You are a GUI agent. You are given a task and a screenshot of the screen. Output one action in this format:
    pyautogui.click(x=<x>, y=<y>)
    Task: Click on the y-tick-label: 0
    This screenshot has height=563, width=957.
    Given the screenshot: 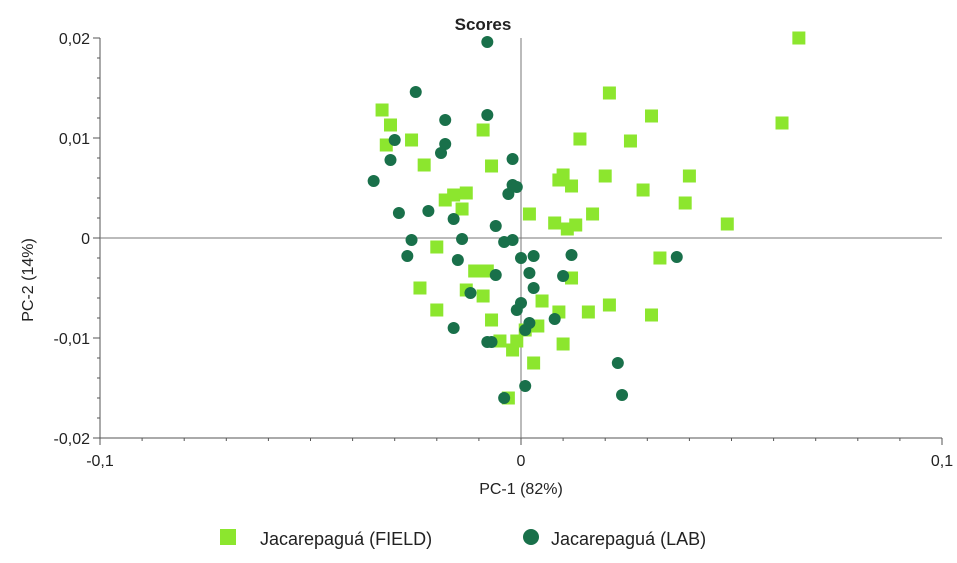 What is the action you would take?
    pyautogui.click(x=85, y=239)
    